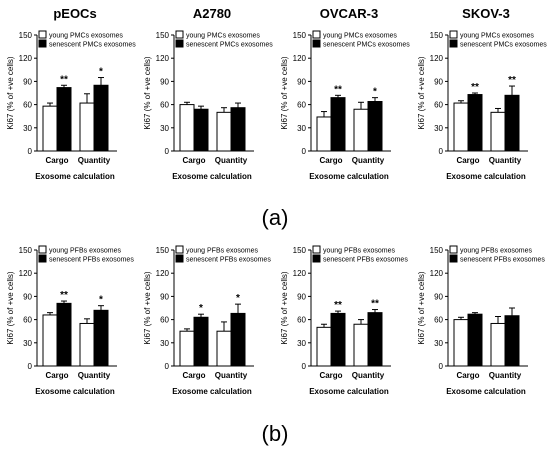 This screenshot has height=450, width=550. What do you see at coordinates (212, 176) in the screenshot?
I see `chart-2-xlabel: Exosome calculation` at bounding box center [212, 176].